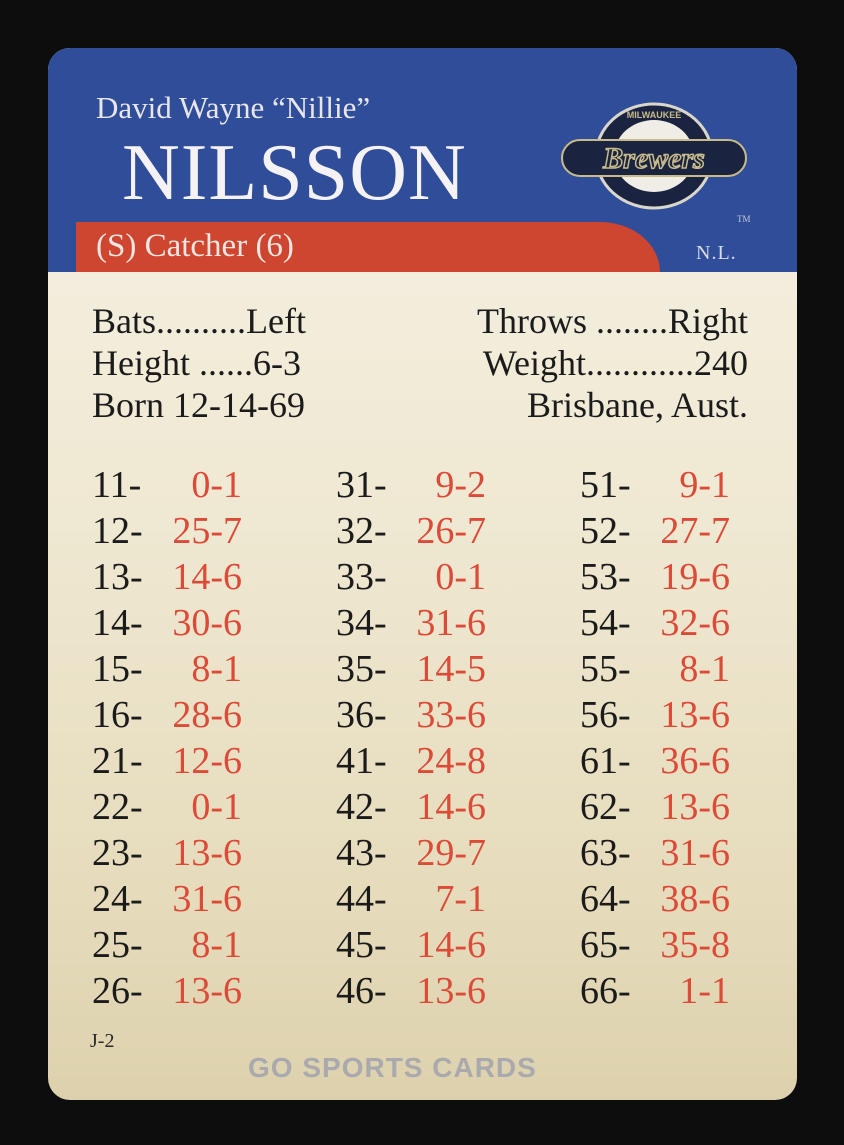 The height and width of the screenshot is (1145, 844). Describe the element at coordinates (605, 577) in the screenshot. I see `roll-number: 53-` at that location.